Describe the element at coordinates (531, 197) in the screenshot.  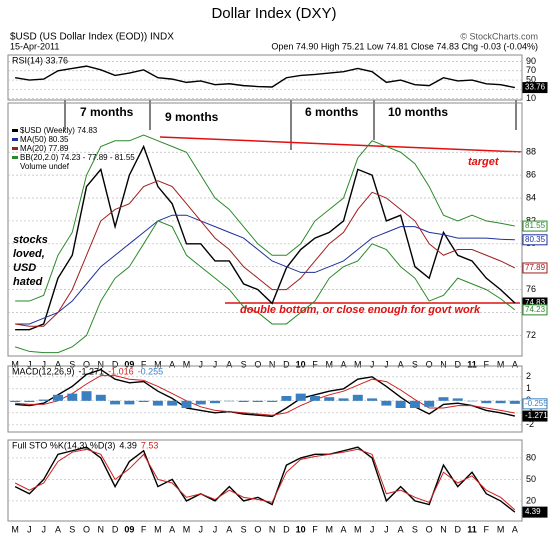
I see `y-tick-label: 84` at that location.